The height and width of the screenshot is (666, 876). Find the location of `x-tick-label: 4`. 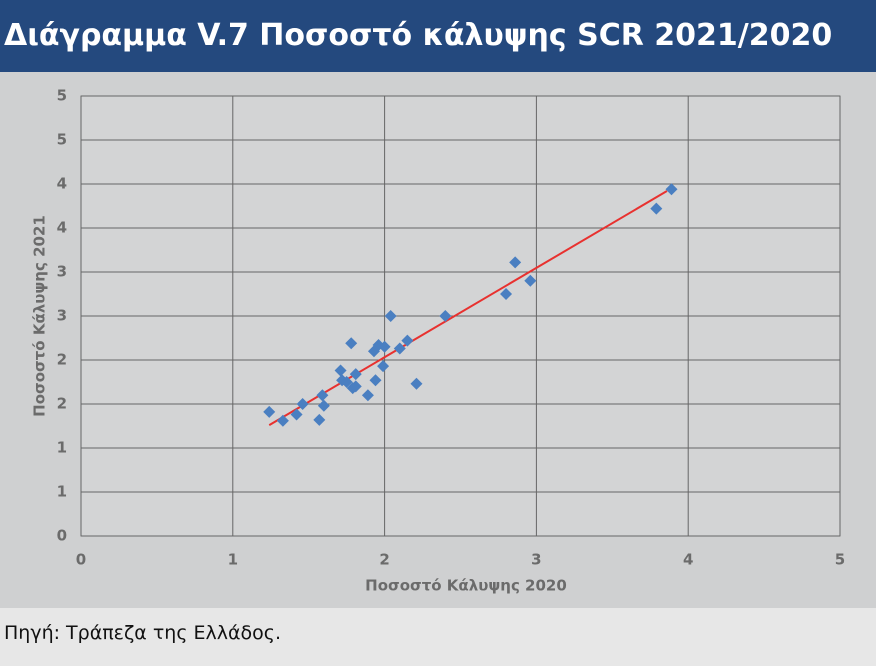

x-tick-label: 4 is located at coordinates (688, 560).